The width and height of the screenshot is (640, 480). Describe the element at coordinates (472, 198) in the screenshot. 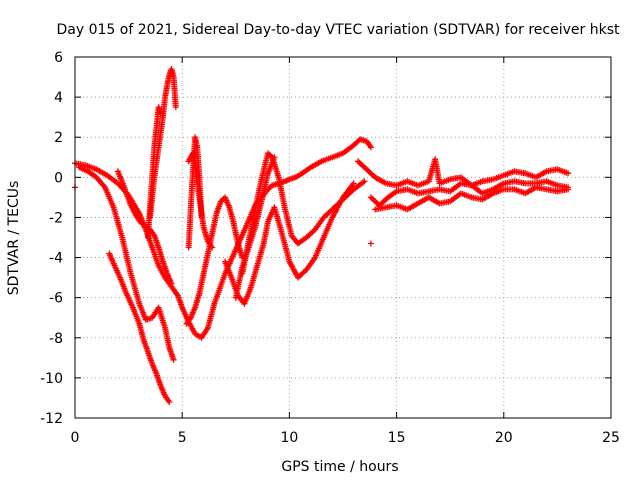

I see `series-track-n` at that location.